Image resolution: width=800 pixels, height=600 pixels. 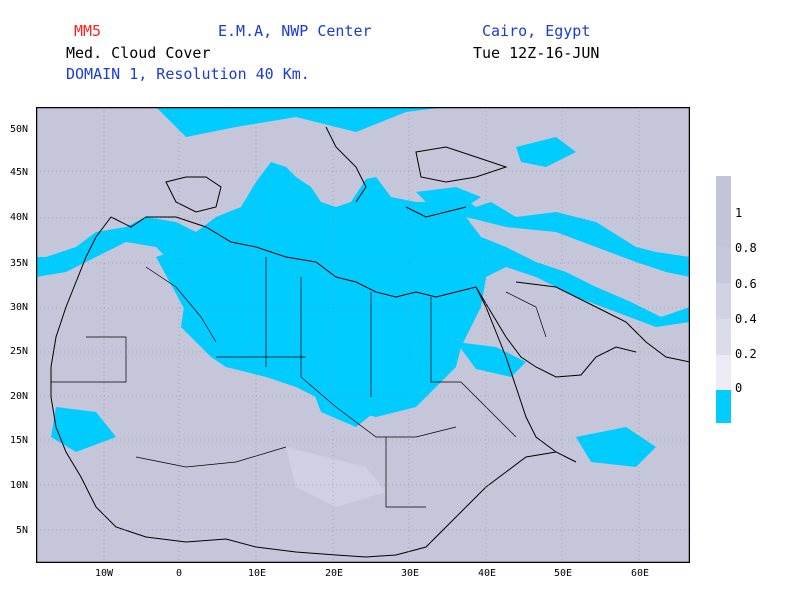 I want to click on lon-label: 30E, so click(x=410, y=573).